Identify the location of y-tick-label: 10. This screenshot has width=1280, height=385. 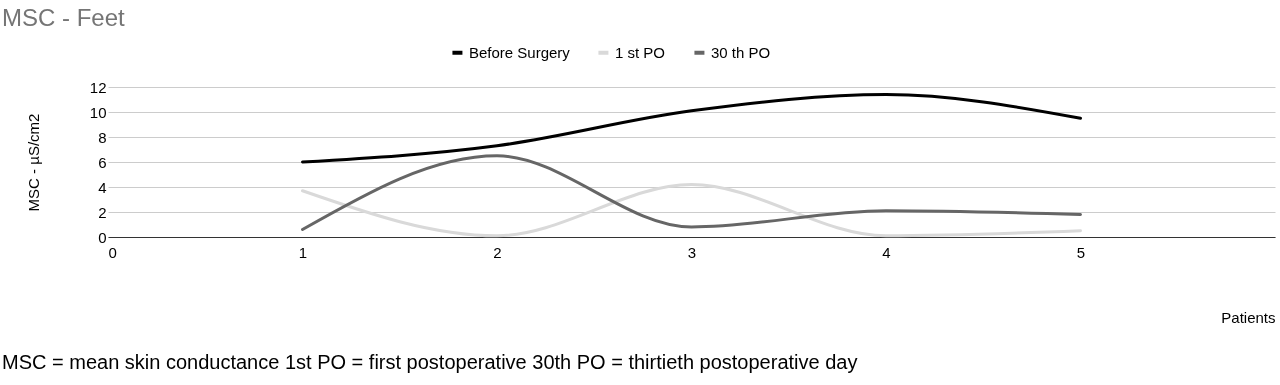
(98, 112).